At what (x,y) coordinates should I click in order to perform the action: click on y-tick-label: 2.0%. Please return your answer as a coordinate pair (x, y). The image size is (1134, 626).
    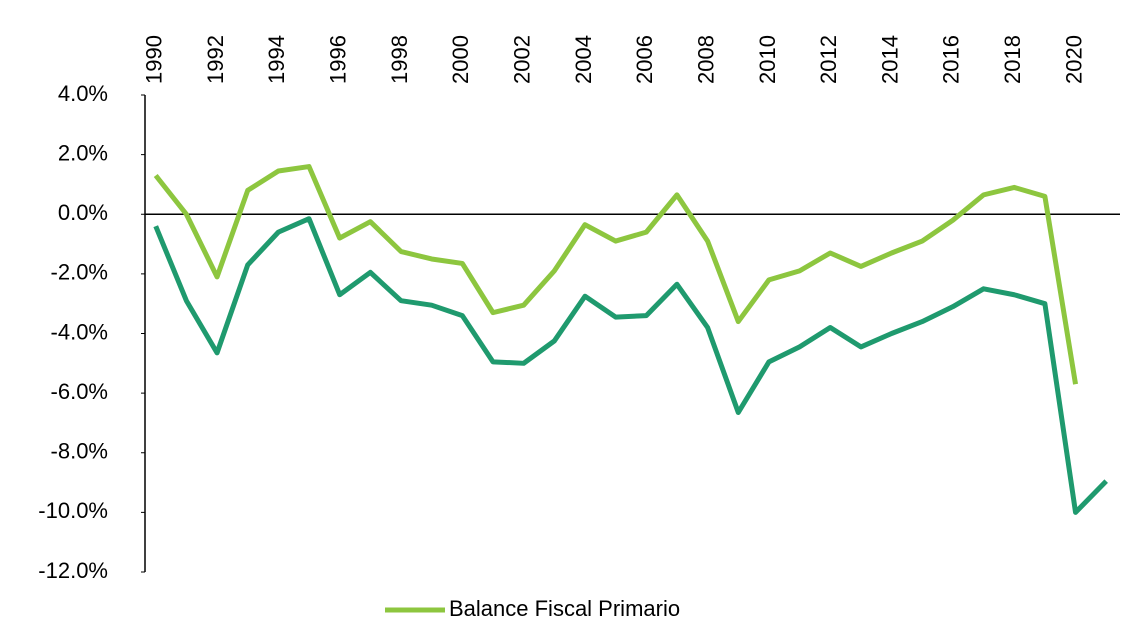
    Looking at the image, I should click on (83, 152).